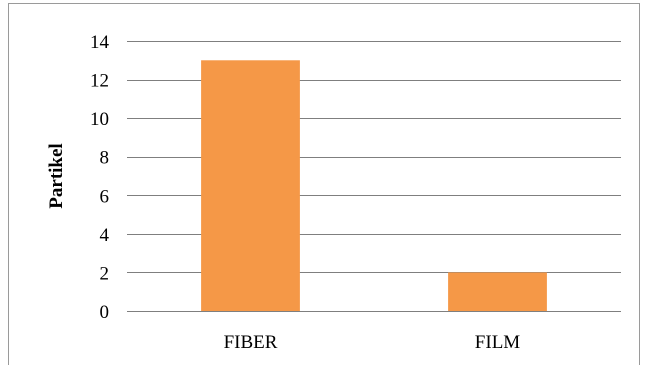 This screenshot has height=365, width=645. What do you see at coordinates (99, 119) in the screenshot?
I see `y-tick-label: 10` at bounding box center [99, 119].